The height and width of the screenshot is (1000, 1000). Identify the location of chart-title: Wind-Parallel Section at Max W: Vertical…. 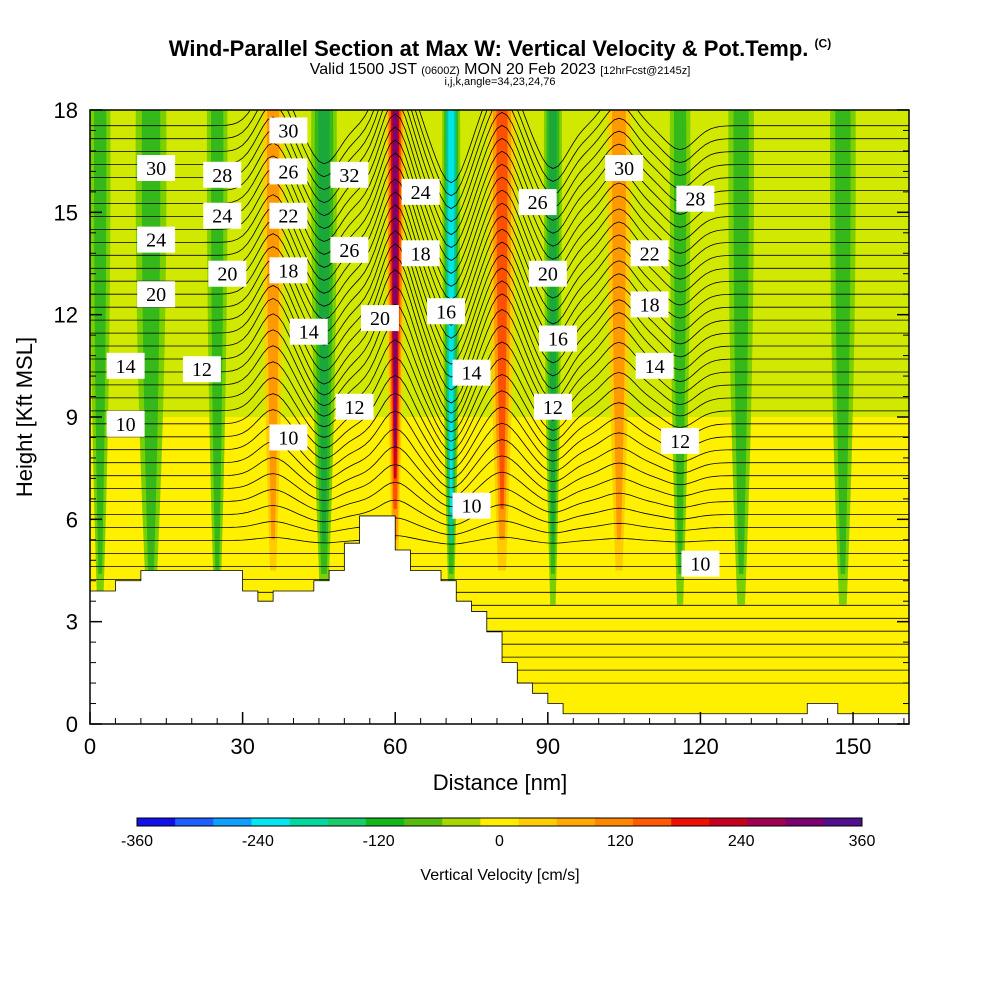
(500, 49).